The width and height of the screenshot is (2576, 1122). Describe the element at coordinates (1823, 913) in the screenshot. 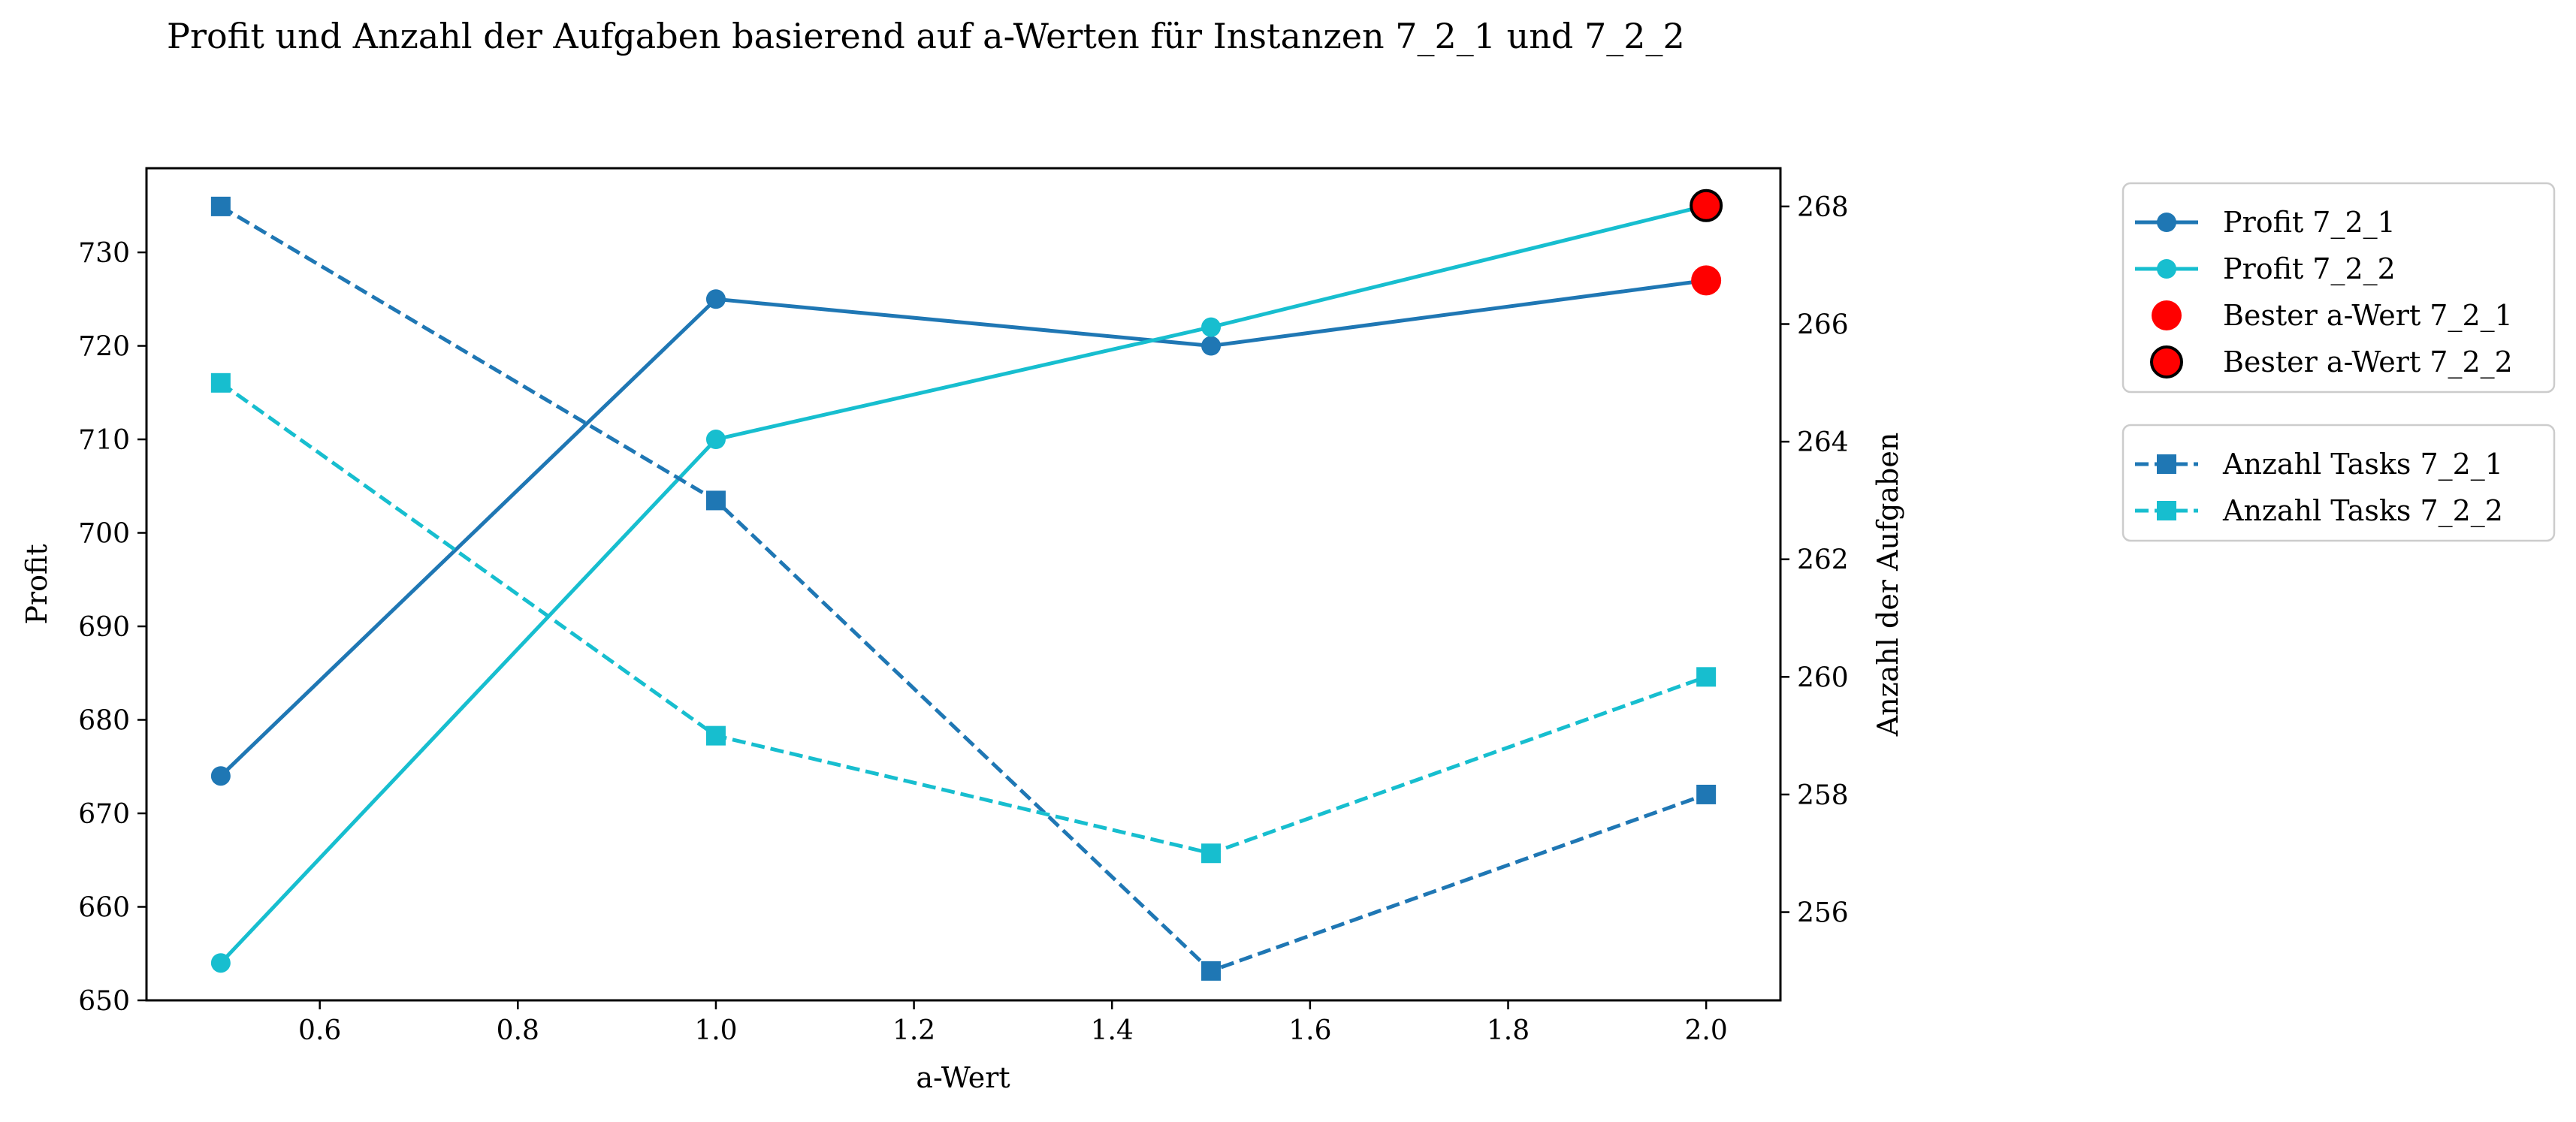

I see `y-right-tick-label: 256` at that location.